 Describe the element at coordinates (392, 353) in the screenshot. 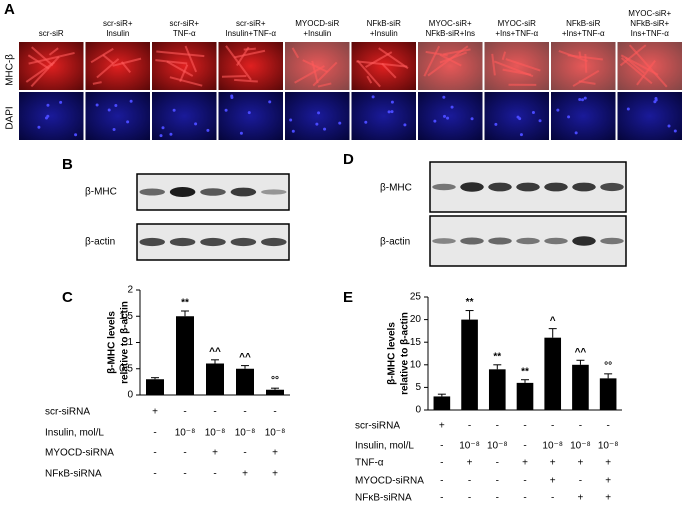

I see `y-axis-label: β-MHC levels` at that location.